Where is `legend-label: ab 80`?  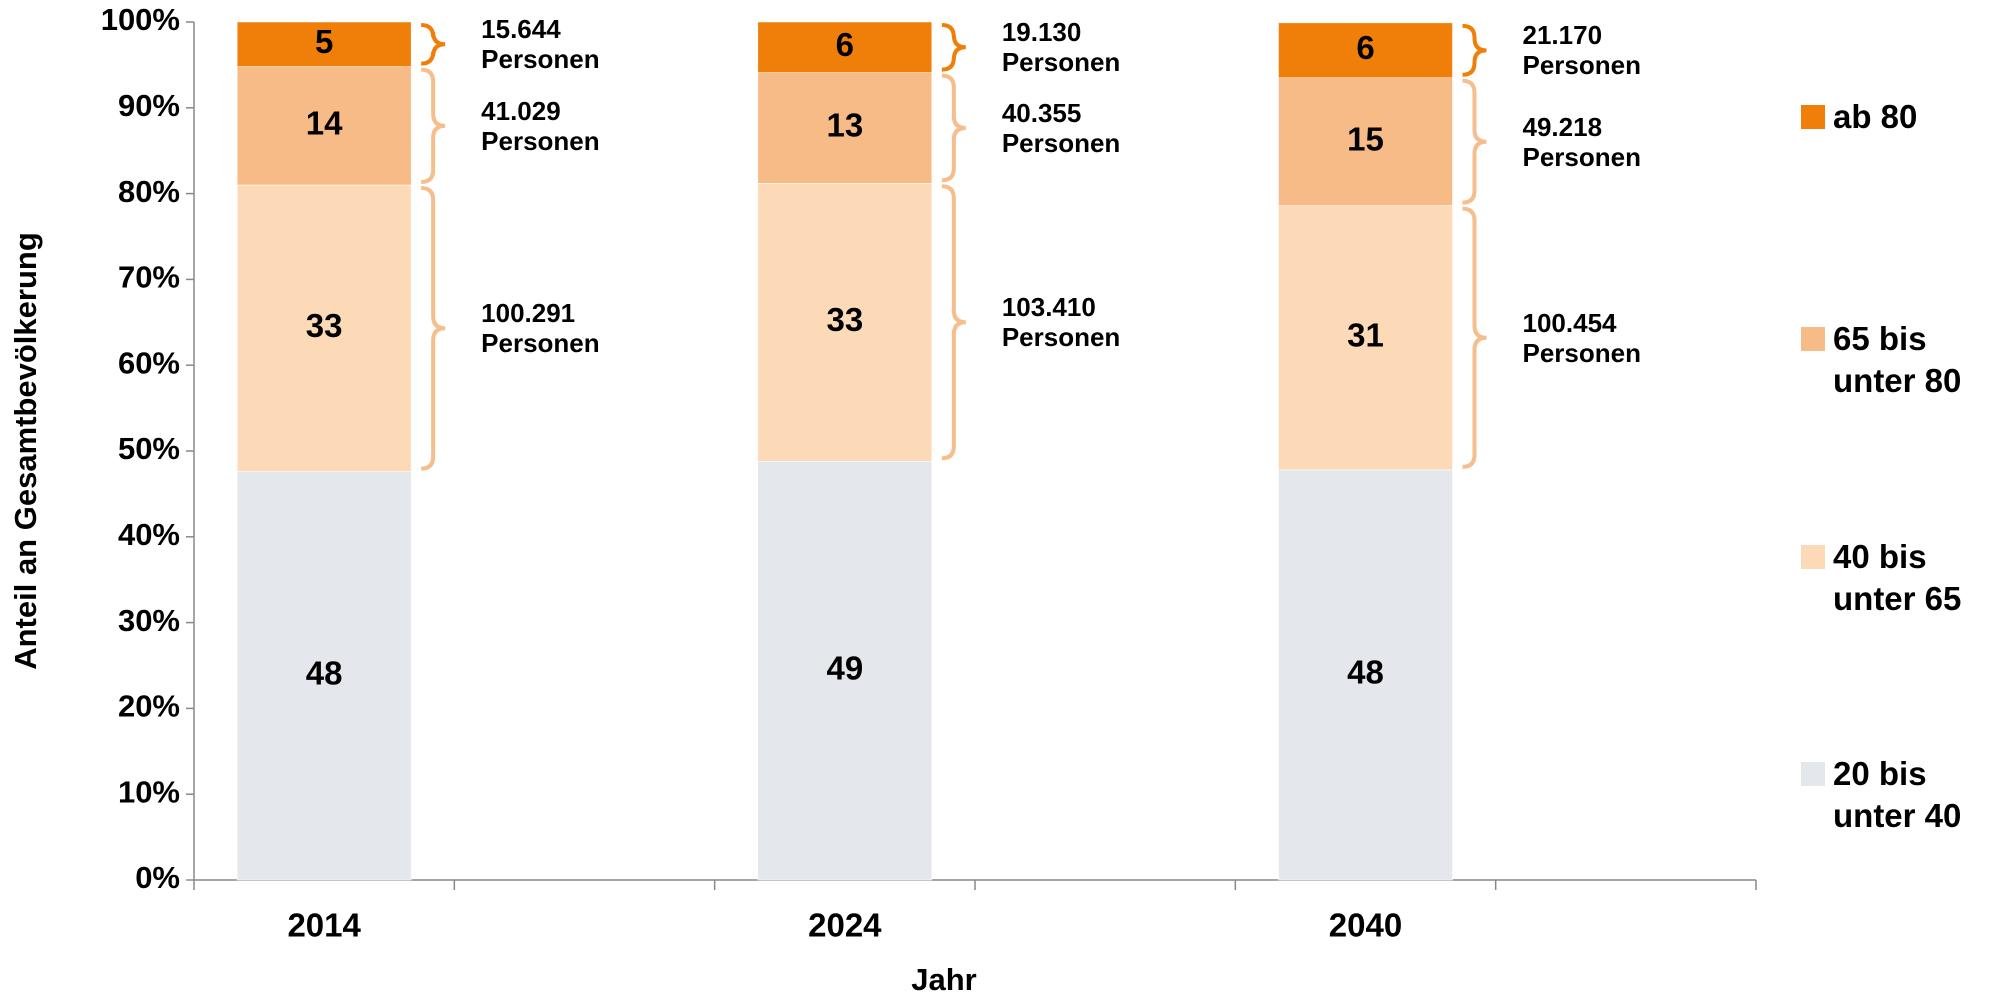
legend-label: ab 80 is located at coordinates (1875, 116).